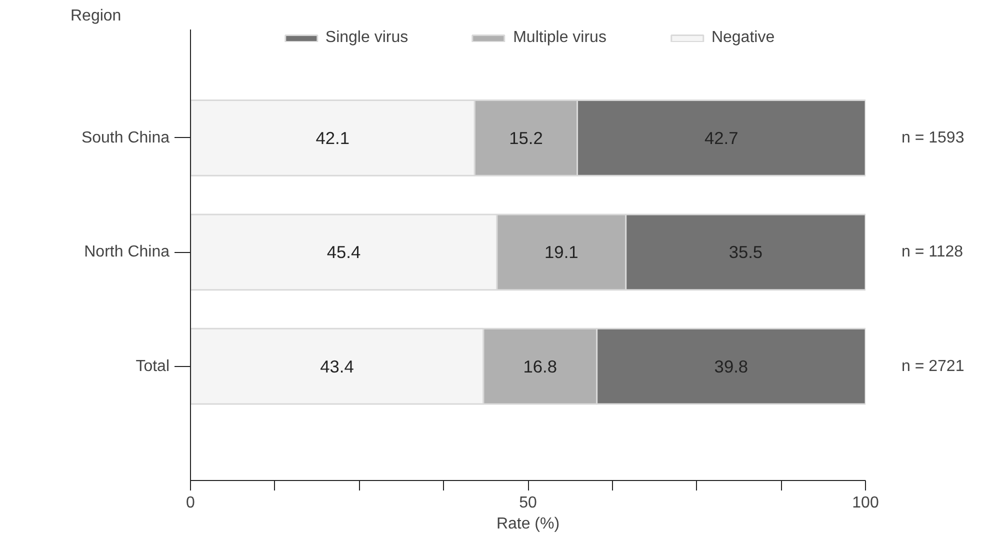  Describe the element at coordinates (337, 366) in the screenshot. I see `data-label: 43.4` at that location.